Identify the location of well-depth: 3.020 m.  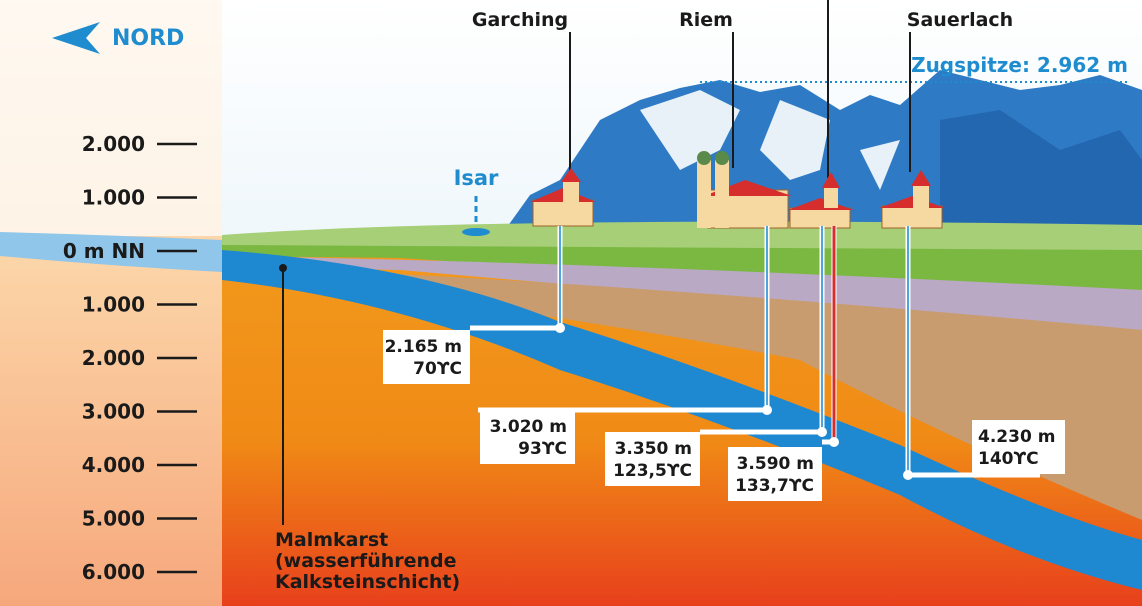
(528, 427).